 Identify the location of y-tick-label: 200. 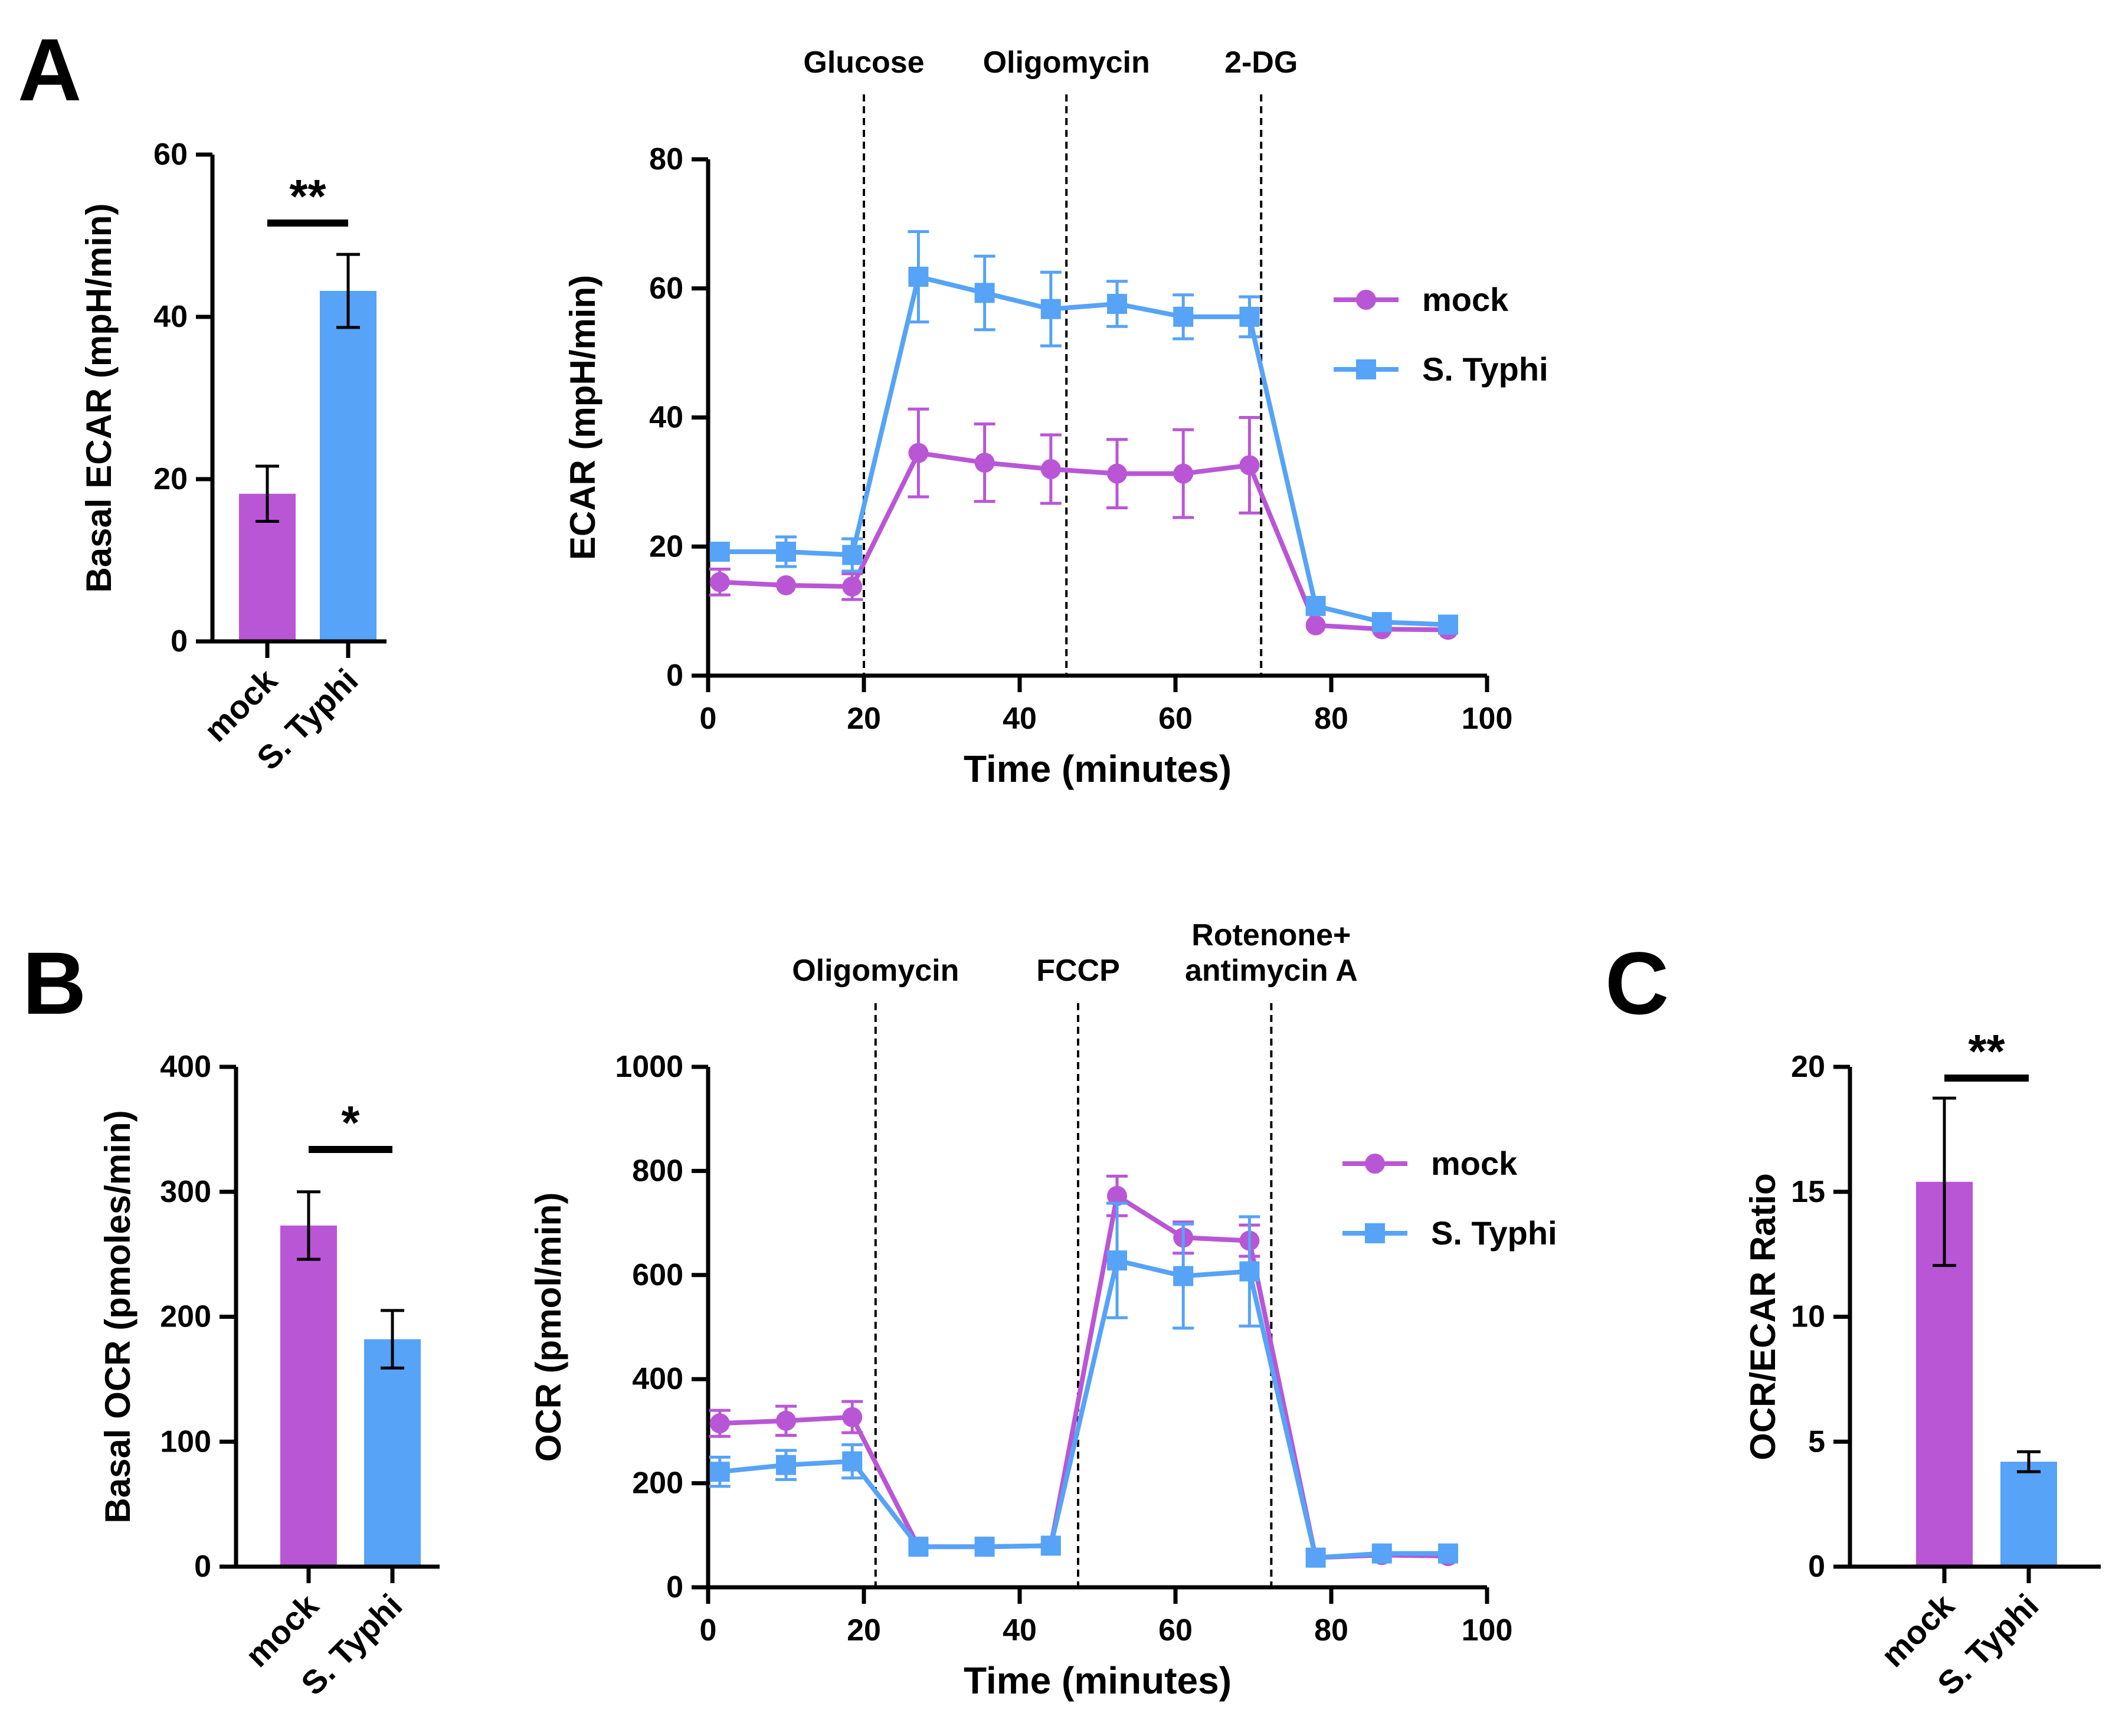
(185, 1317).